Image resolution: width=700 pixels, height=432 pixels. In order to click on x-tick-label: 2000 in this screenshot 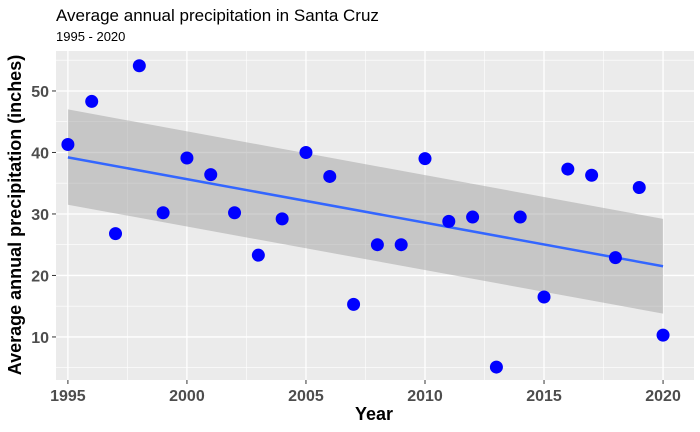, I will do `click(187, 396)`.